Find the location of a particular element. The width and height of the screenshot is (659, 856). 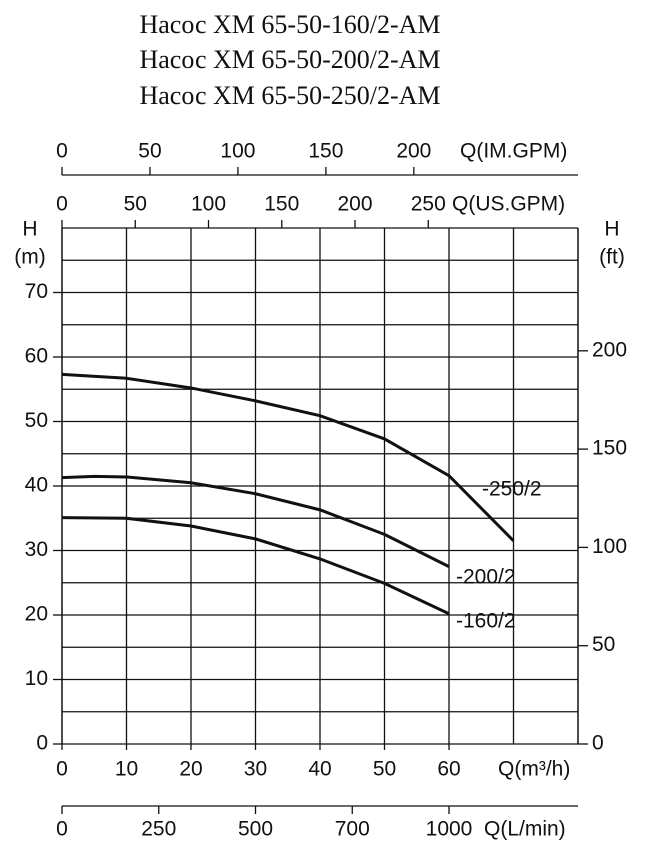

y-tick-label: 10 is located at coordinates (36, 678).